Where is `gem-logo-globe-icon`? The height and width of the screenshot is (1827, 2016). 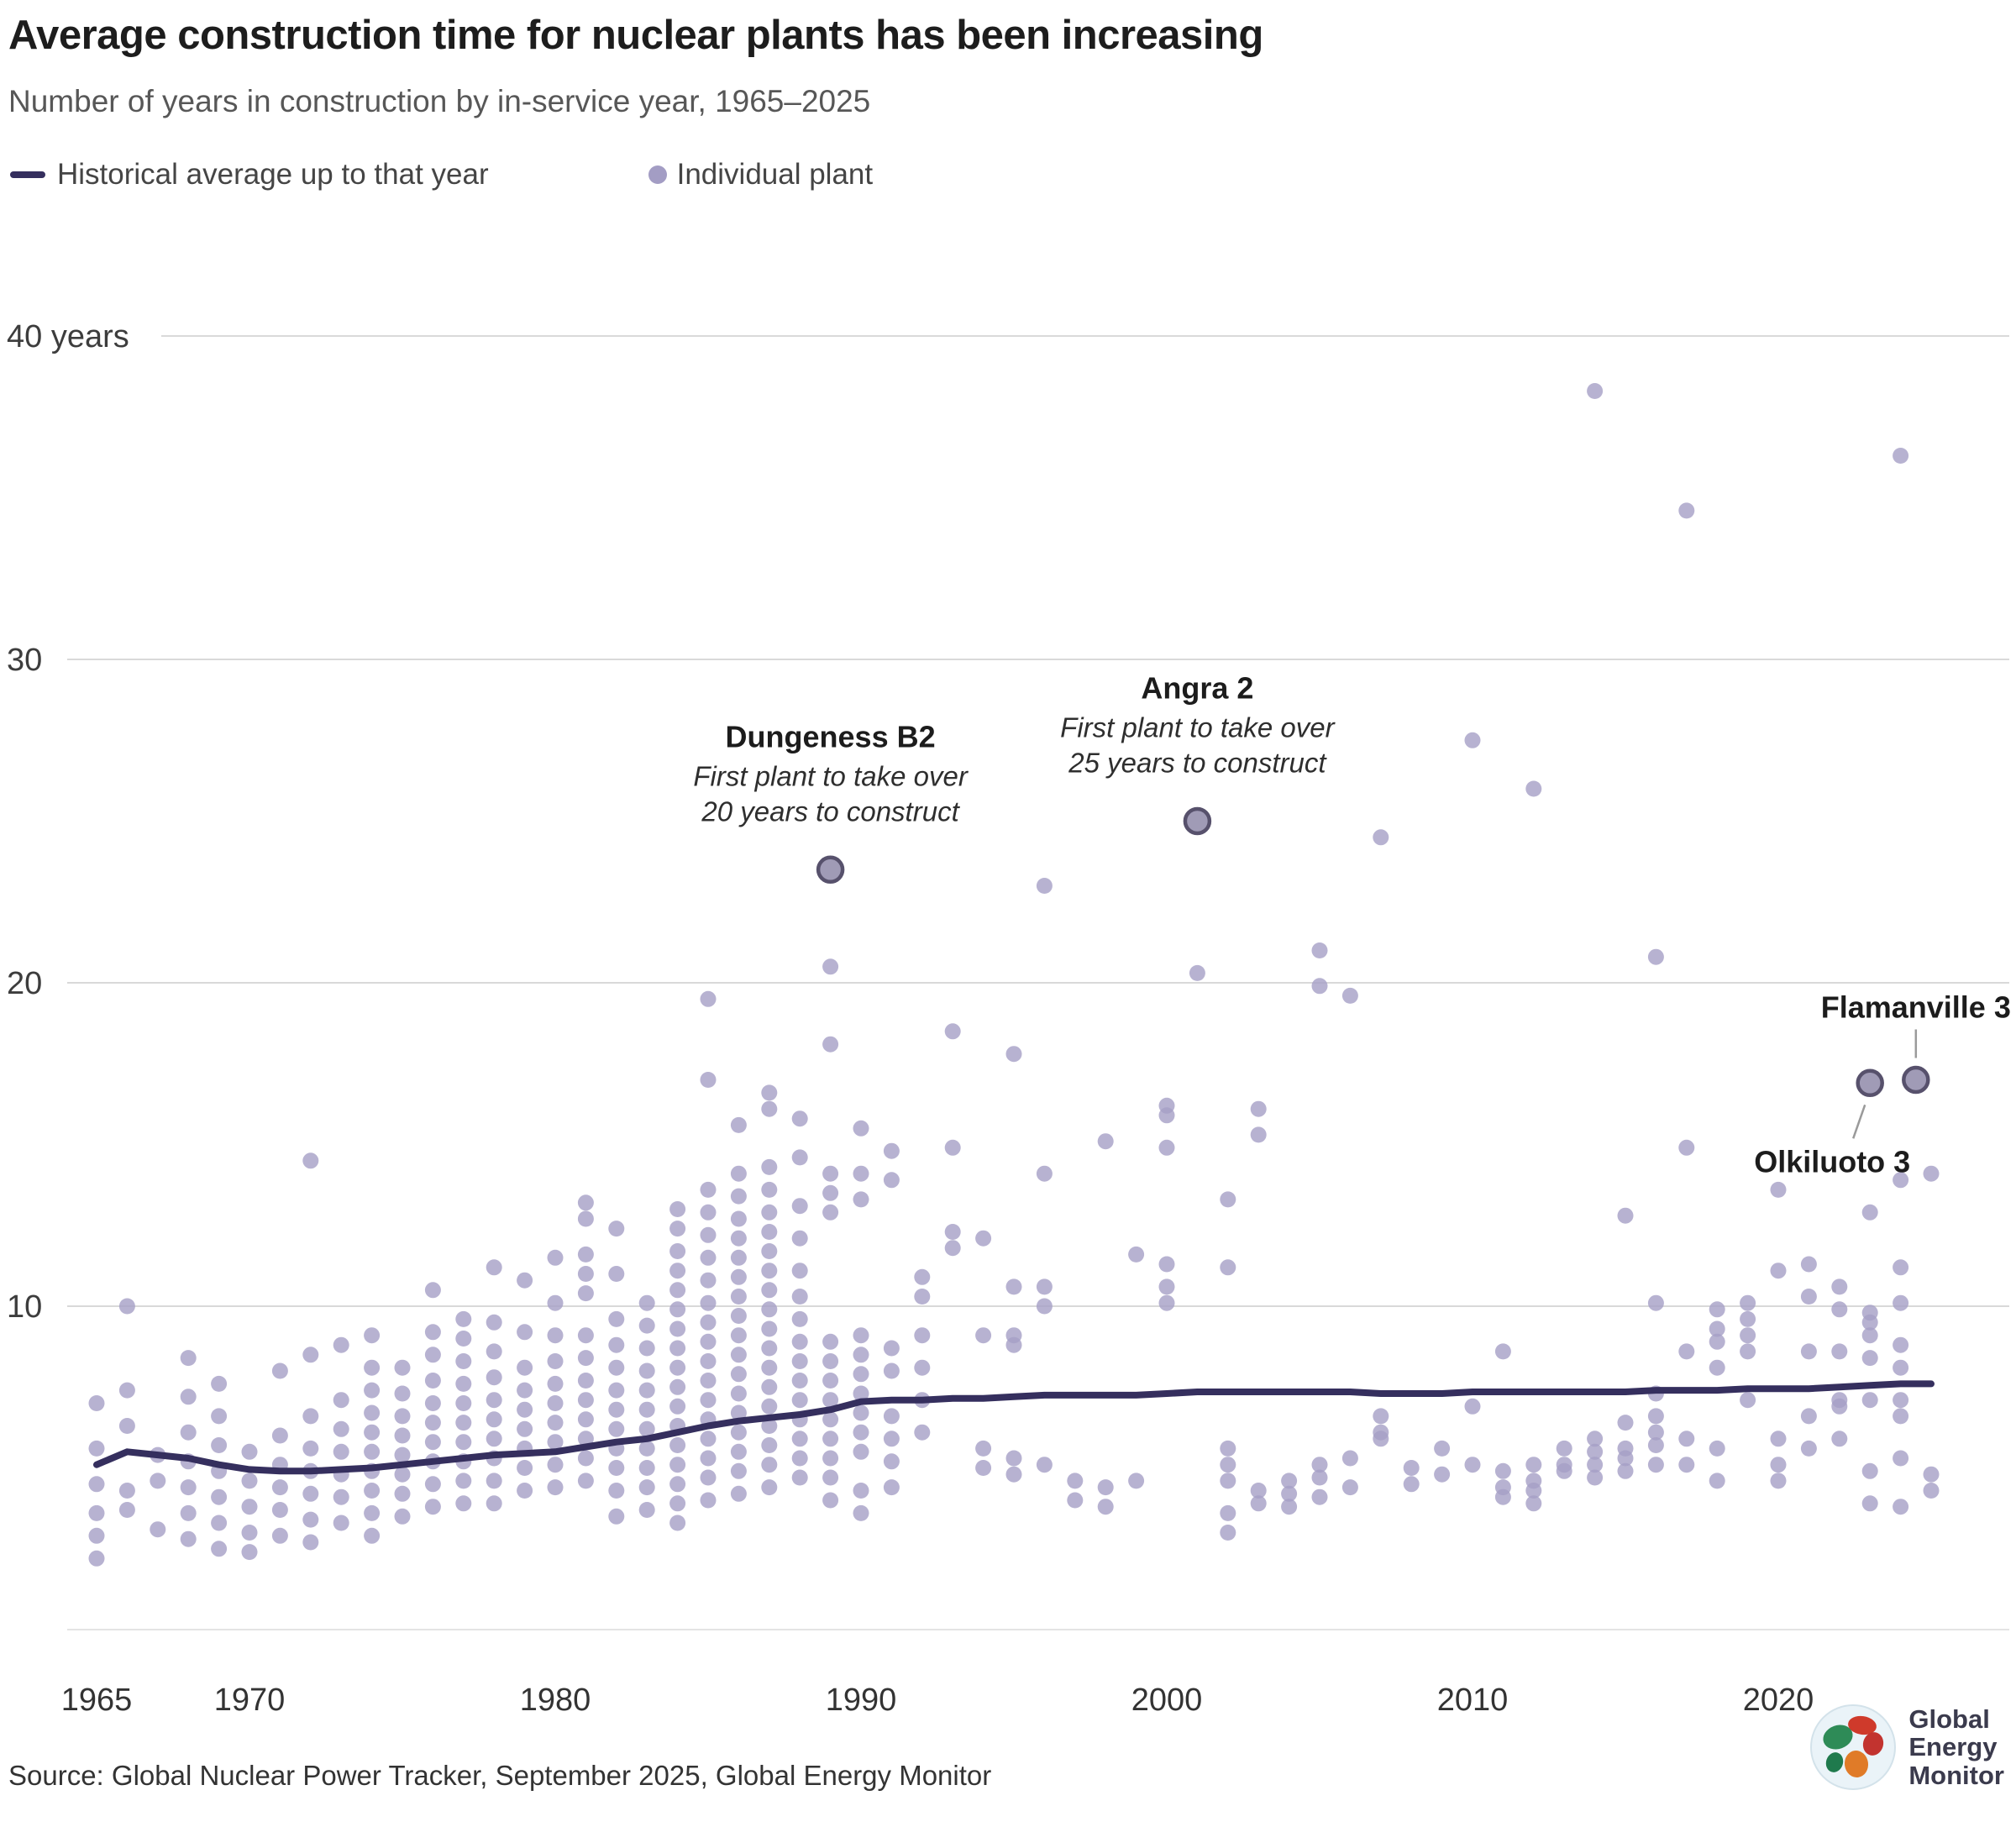 gem-logo-globe-icon is located at coordinates (1853, 1747).